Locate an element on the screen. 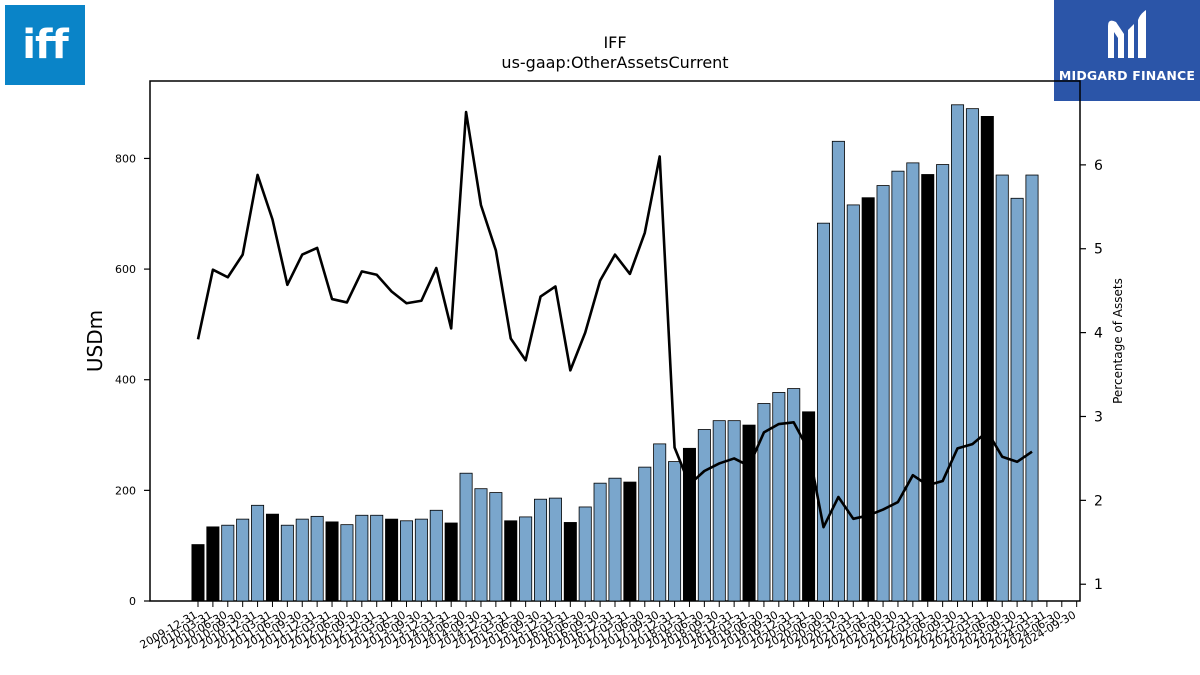  y2-tick-label: 2 is located at coordinates (1098, 501).